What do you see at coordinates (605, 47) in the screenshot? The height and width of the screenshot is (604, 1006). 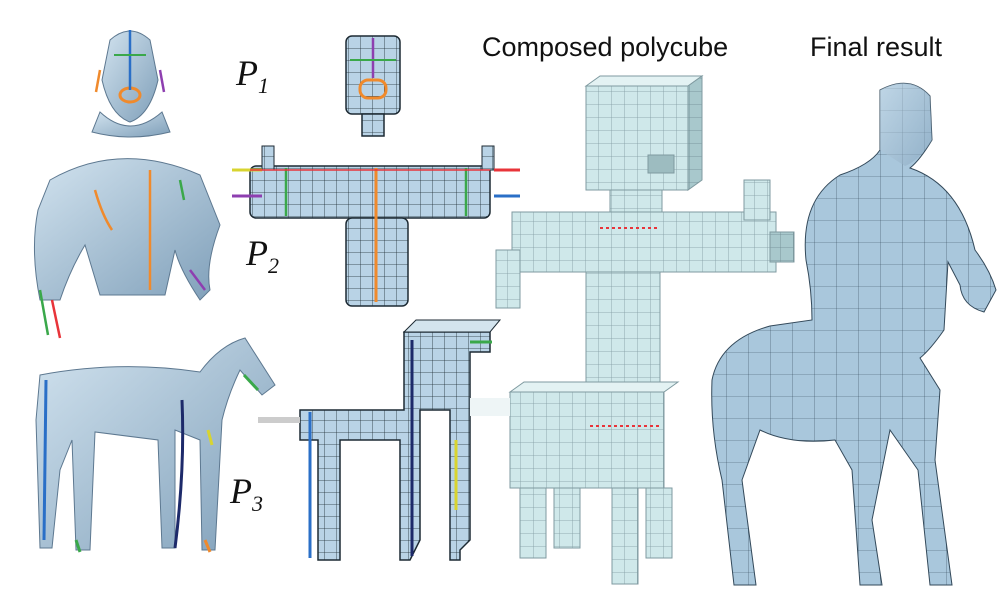 I see `heading-composed-polycube: Composed polycube` at bounding box center [605, 47].